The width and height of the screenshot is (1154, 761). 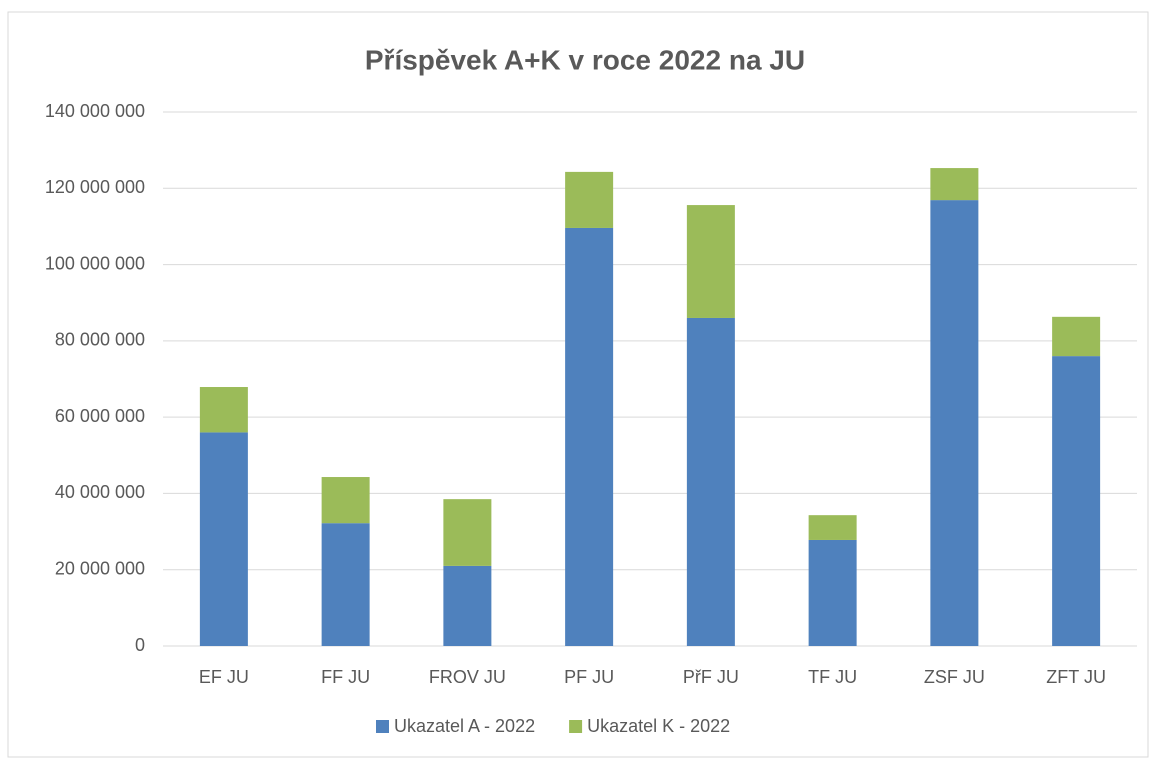 What do you see at coordinates (100, 340) in the screenshot?
I see `y-tick-label: 80 000 000` at bounding box center [100, 340].